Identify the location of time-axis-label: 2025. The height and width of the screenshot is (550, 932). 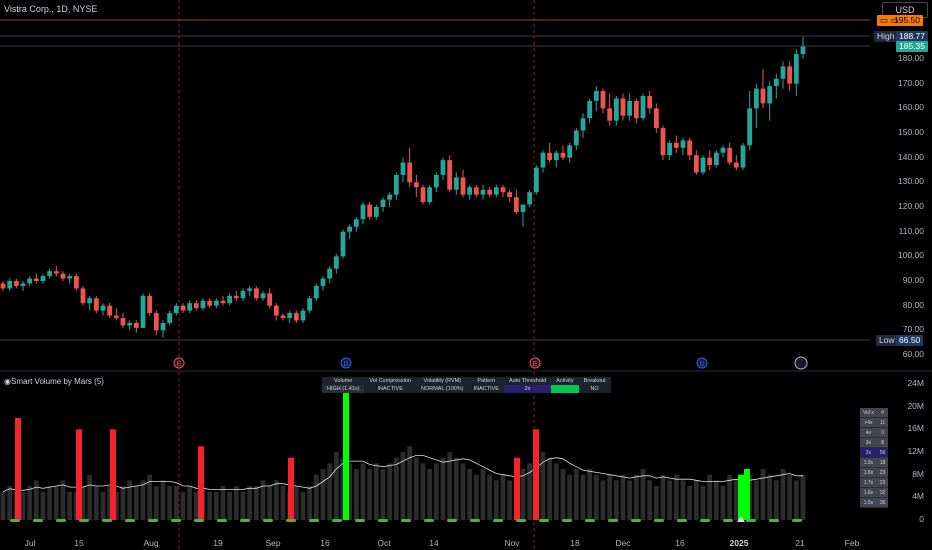
(739, 543).